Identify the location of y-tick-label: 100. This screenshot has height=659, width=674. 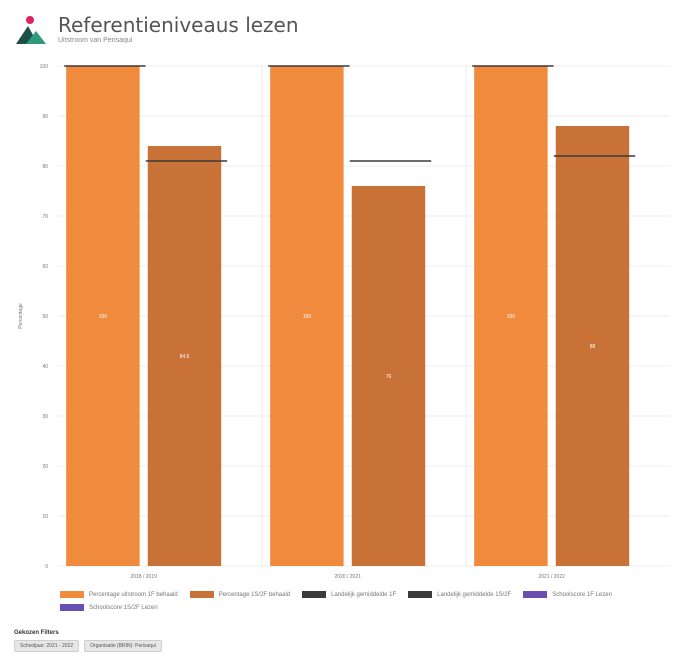
(44, 67).